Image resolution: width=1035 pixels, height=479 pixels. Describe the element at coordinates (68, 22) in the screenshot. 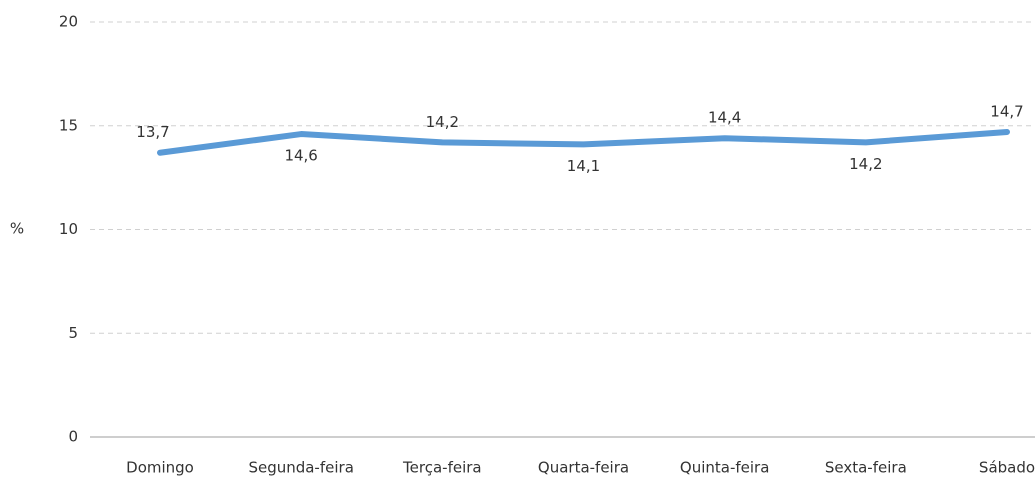

I see `y-tick-label: 20` at that location.